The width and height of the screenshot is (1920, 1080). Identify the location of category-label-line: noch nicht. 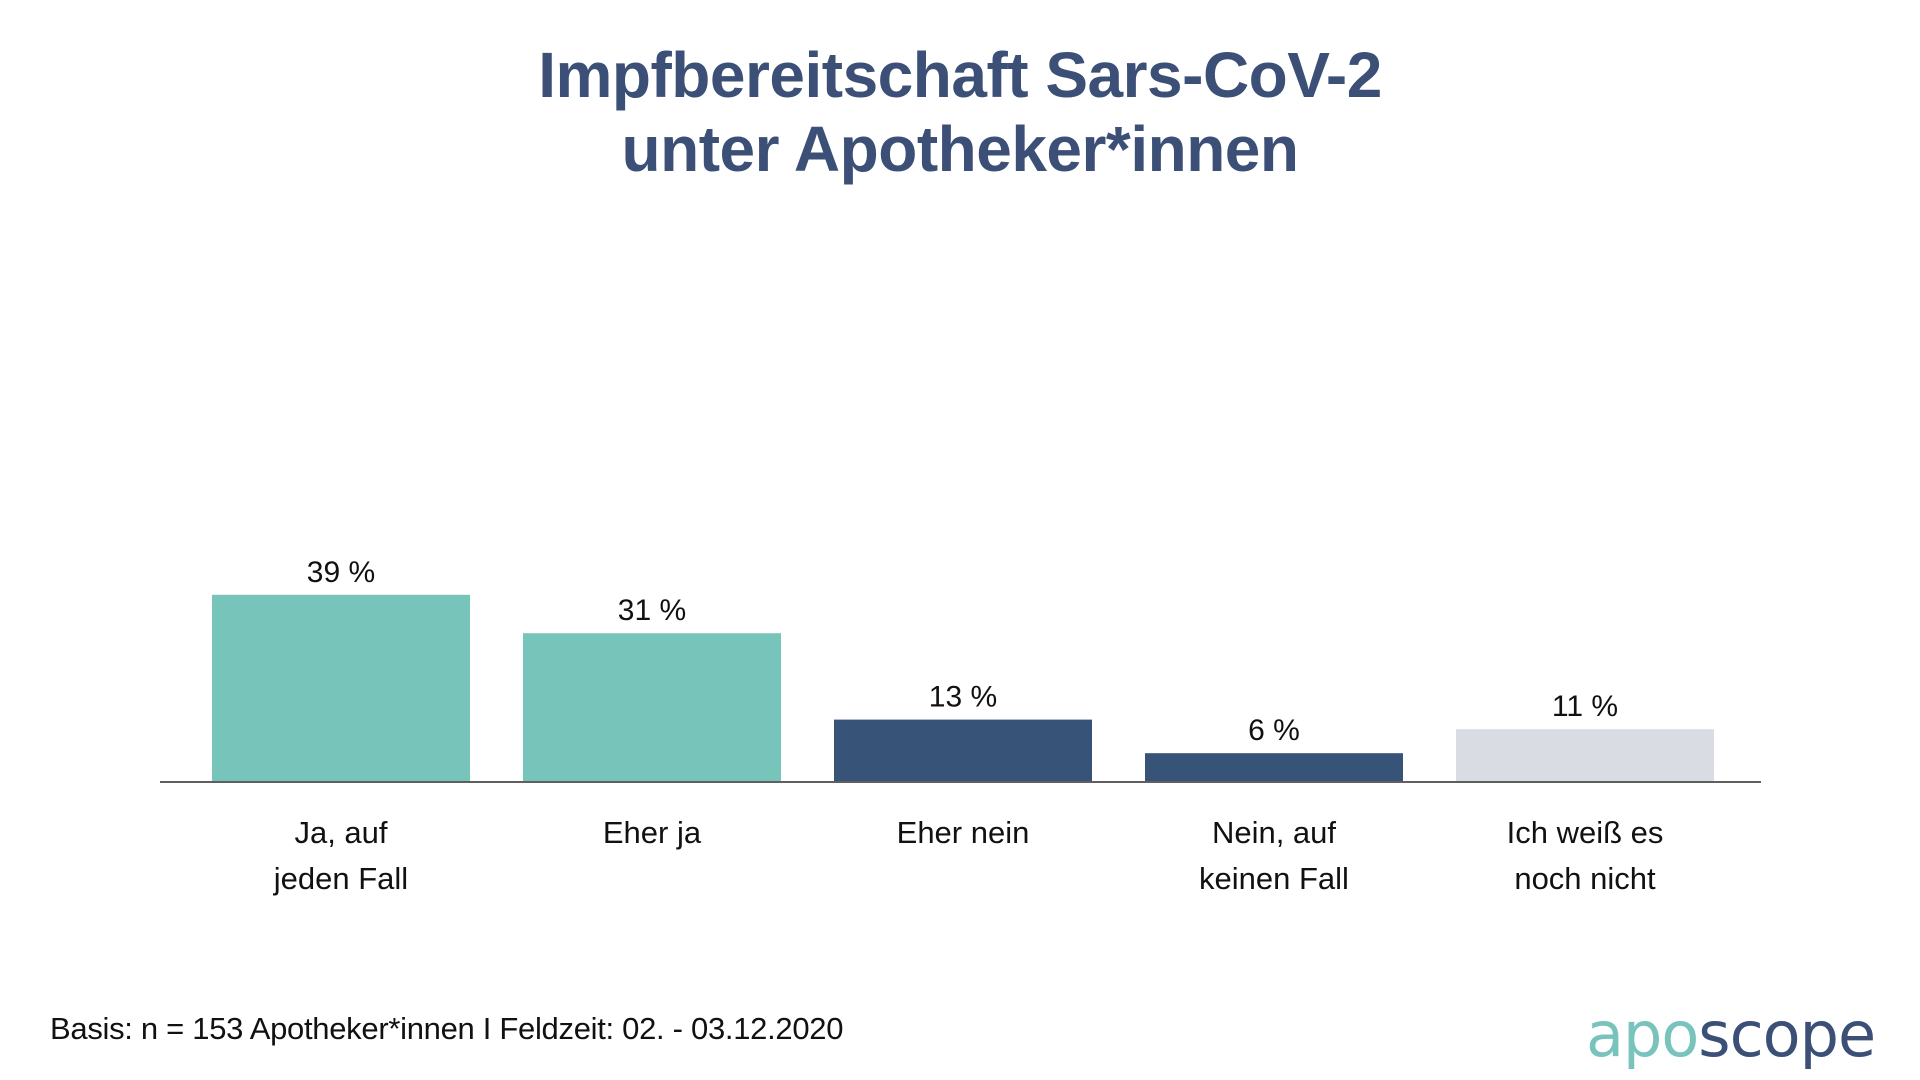
(1585, 878).